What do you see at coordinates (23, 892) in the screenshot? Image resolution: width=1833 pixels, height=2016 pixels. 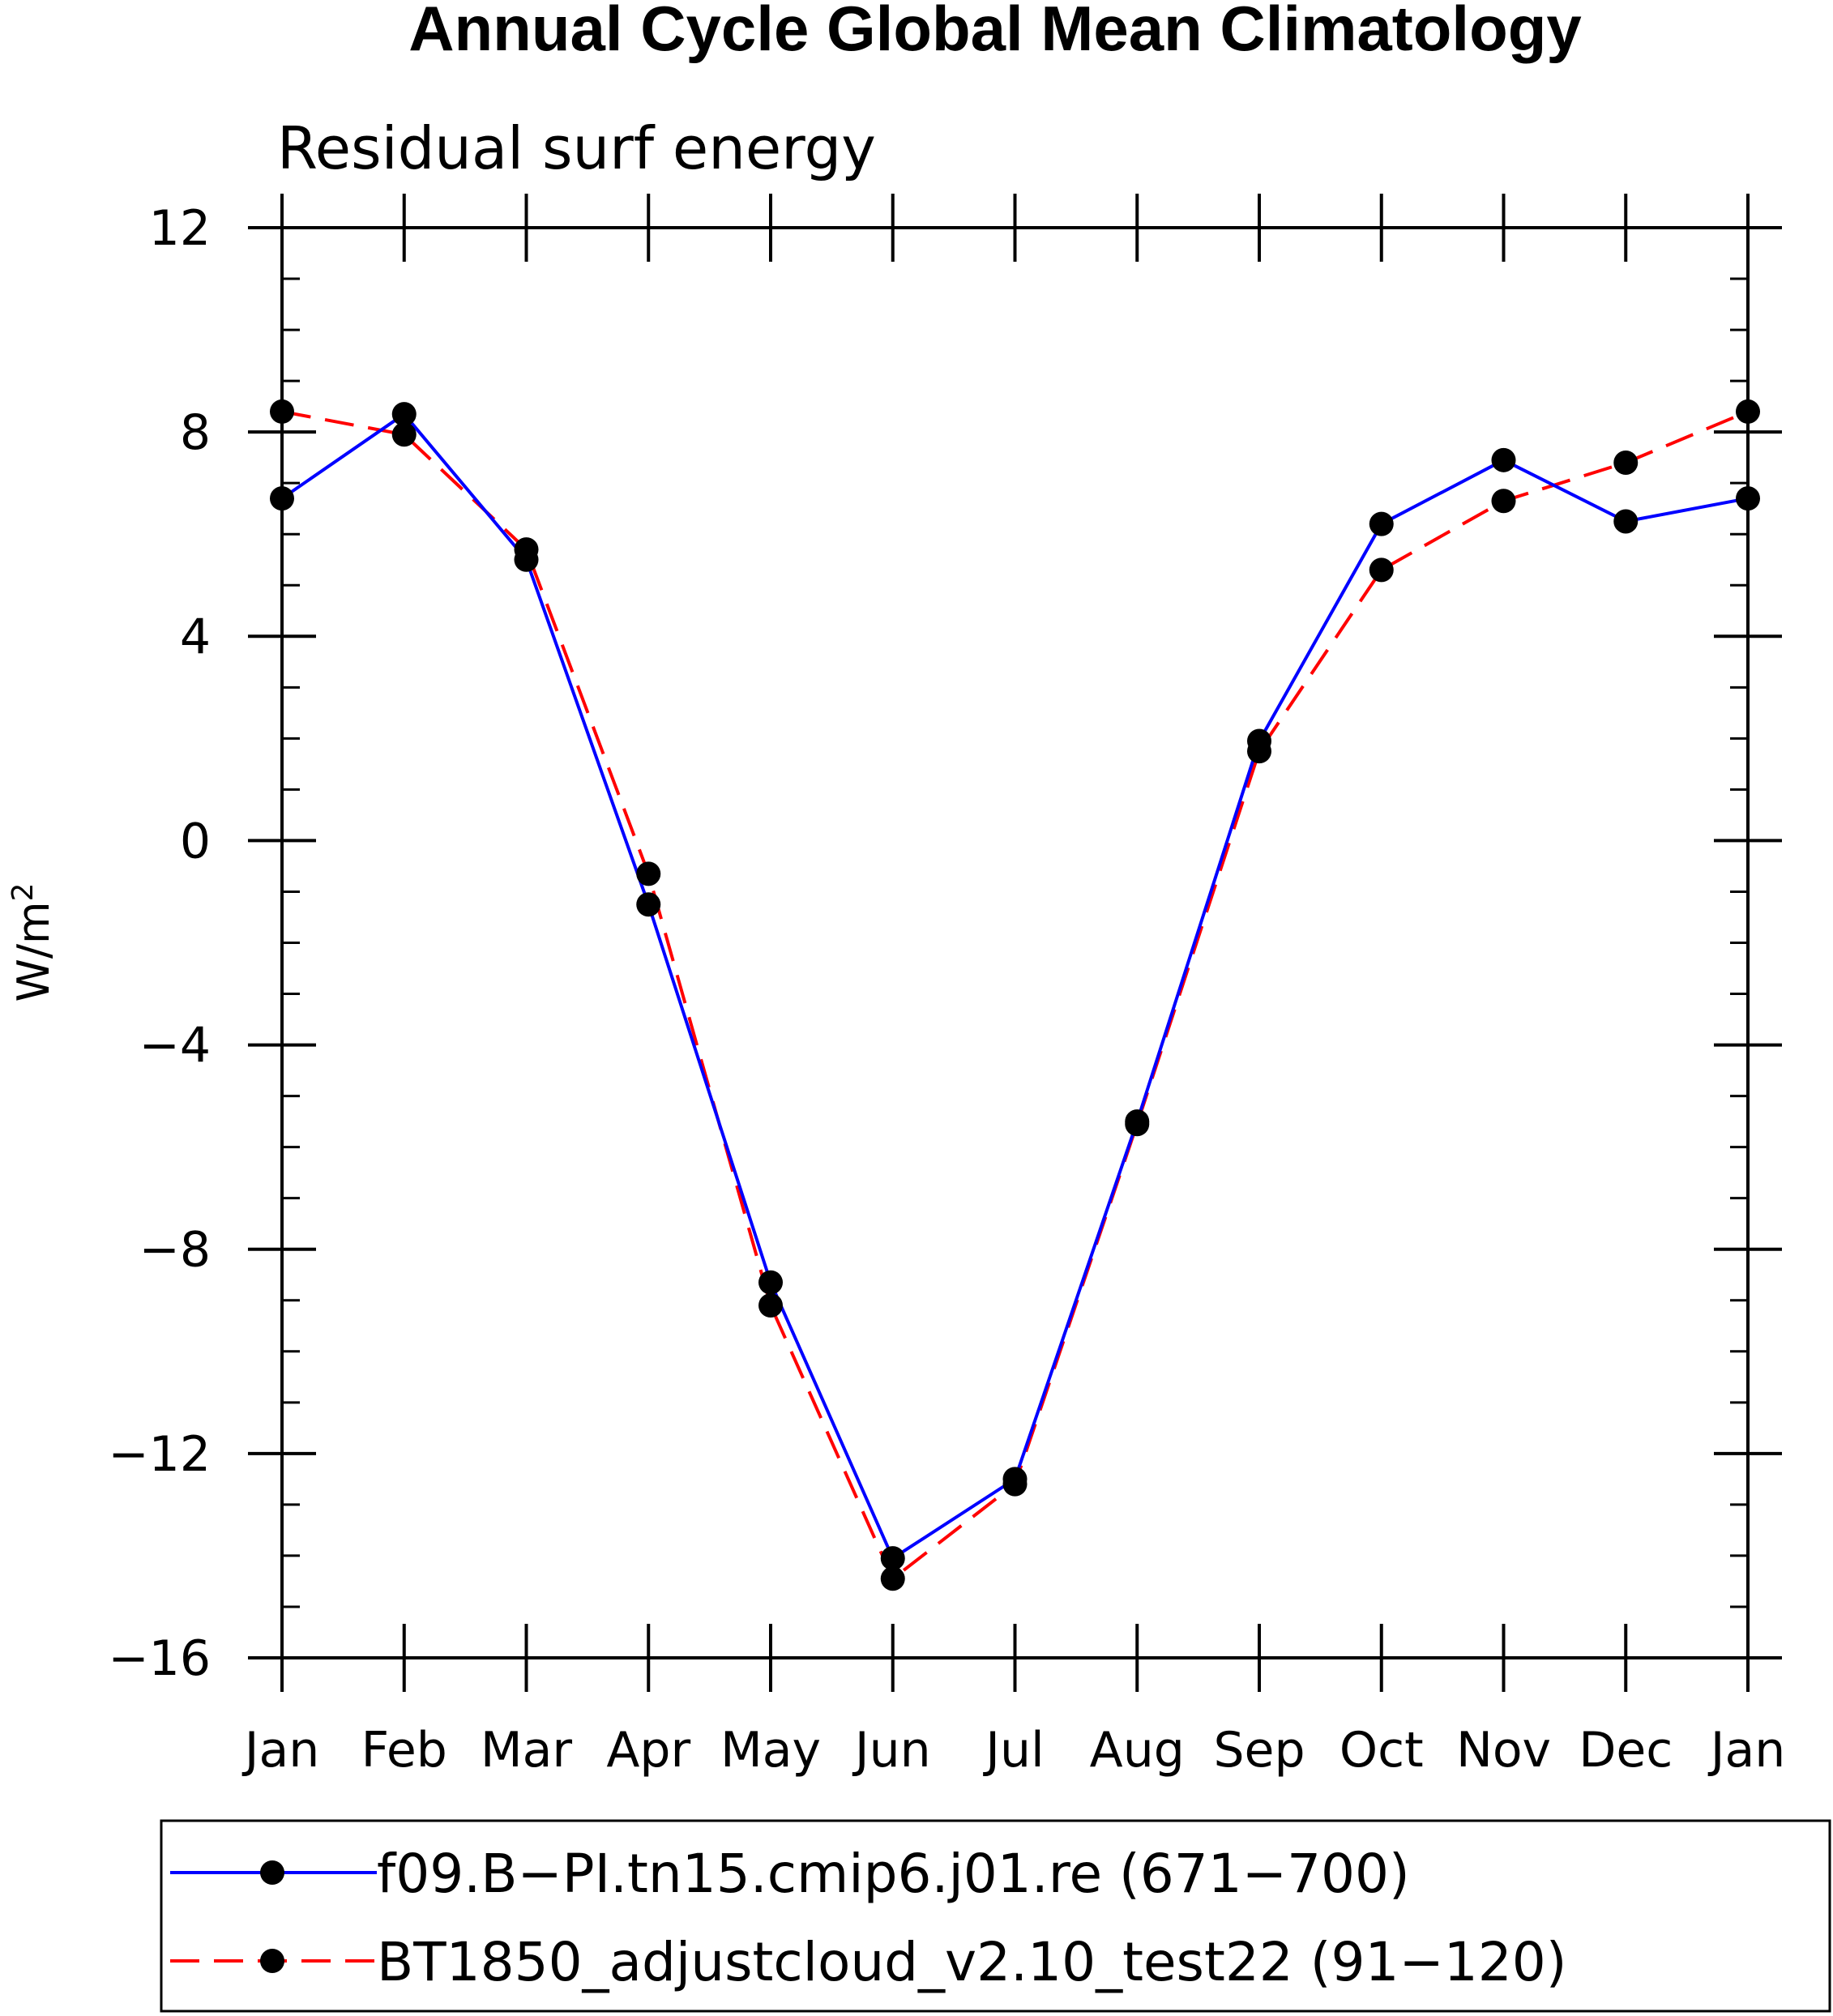 I see `y-axis-label-superscript: 2` at bounding box center [23, 892].